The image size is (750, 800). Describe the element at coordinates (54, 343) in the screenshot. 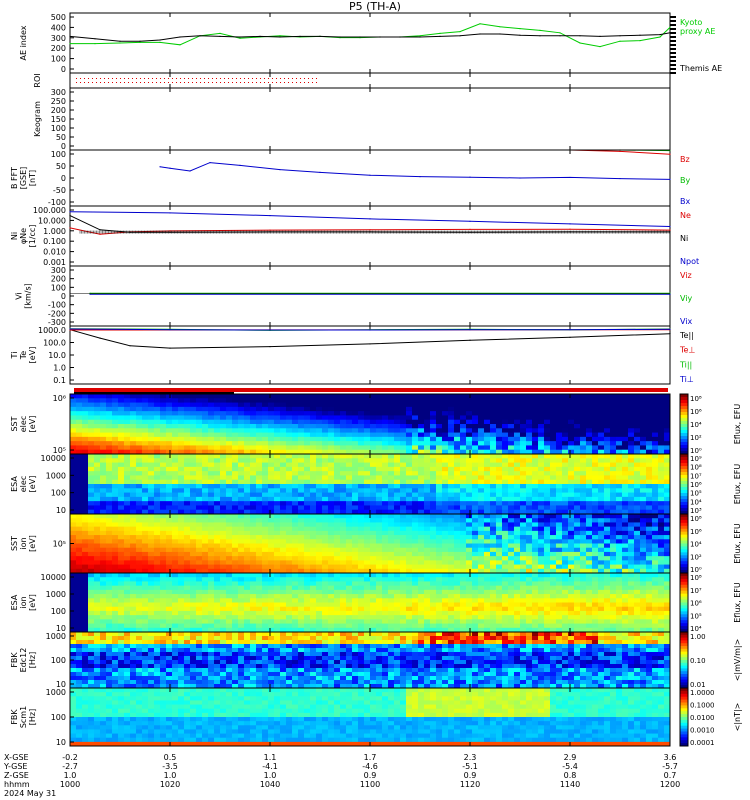

I see `temperature-ytick-label: 100.0` at that location.